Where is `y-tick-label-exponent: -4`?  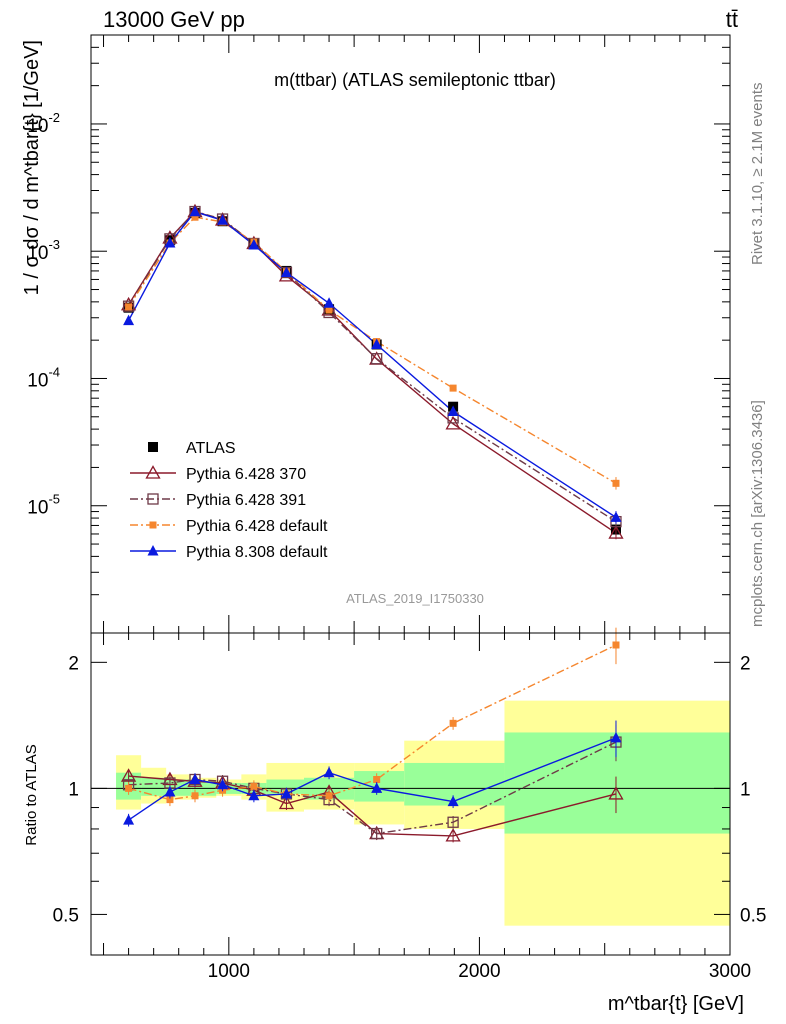 y-tick-label-exponent: -4 is located at coordinates (54, 371).